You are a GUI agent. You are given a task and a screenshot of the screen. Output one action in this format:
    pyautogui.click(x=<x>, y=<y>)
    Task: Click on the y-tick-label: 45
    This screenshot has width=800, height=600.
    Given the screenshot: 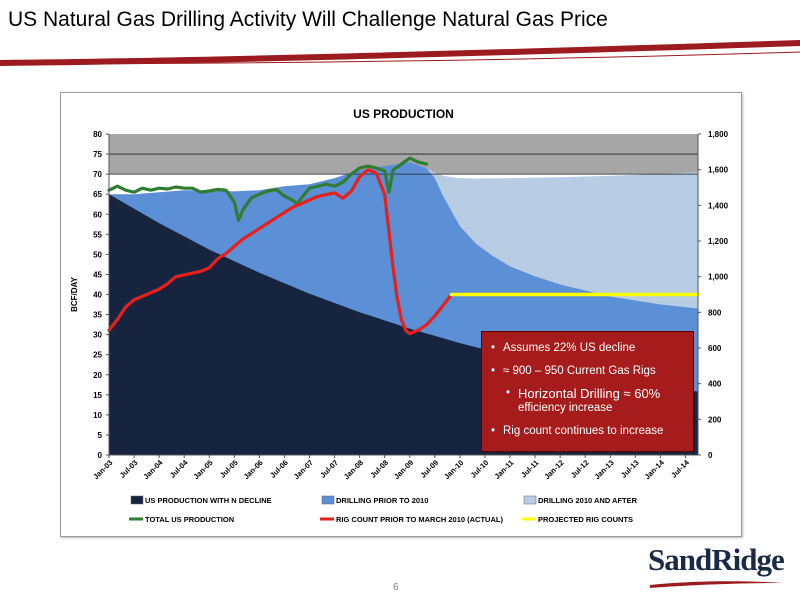 What is the action you would take?
    pyautogui.click(x=97, y=274)
    